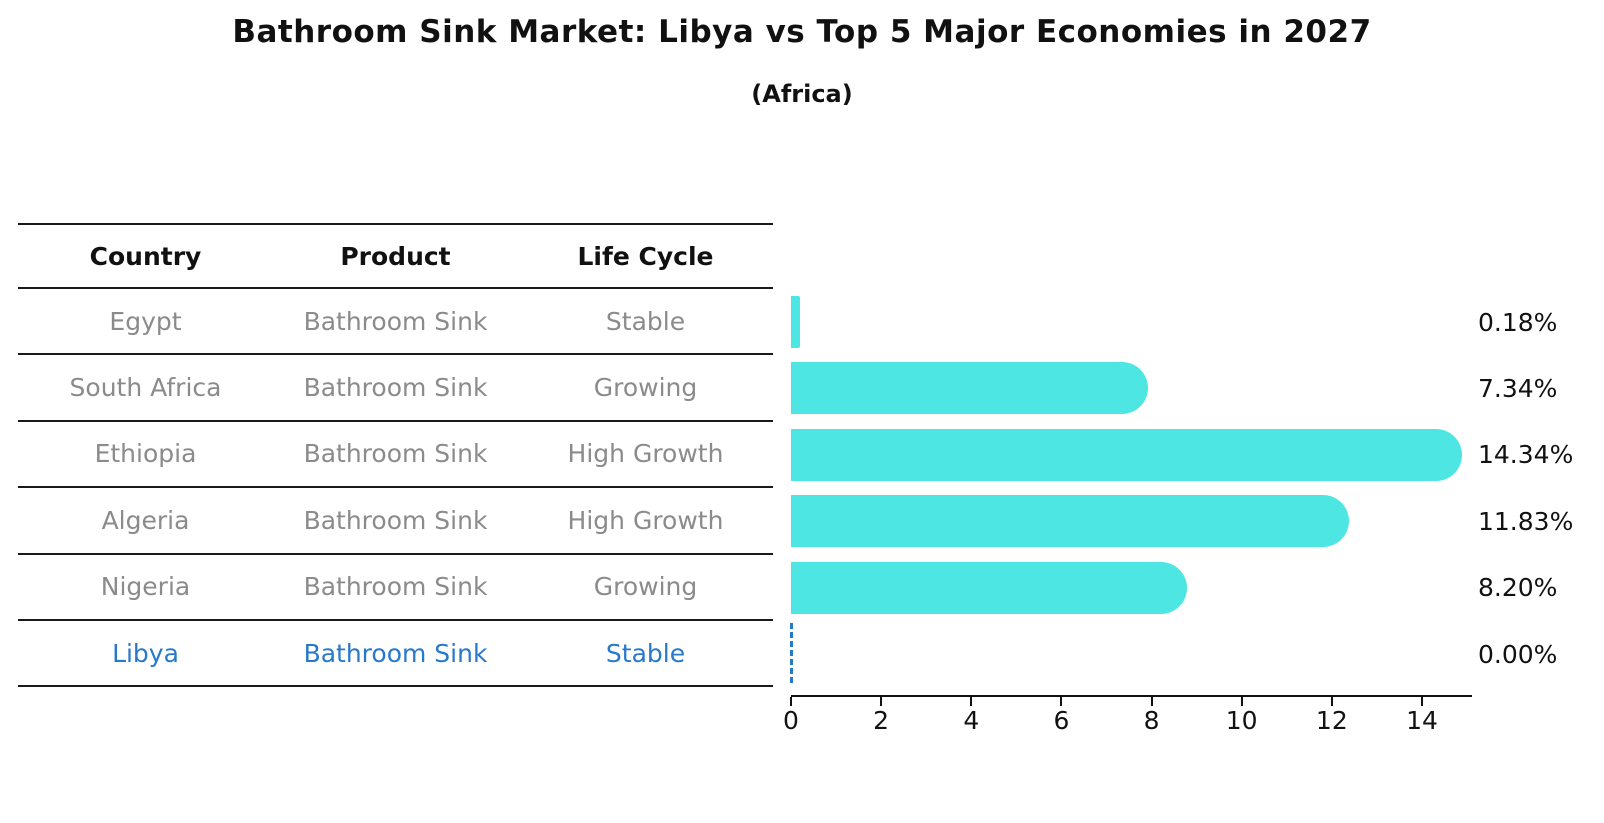 This screenshot has width=1604, height=823. I want to click on table-row: Algeria Bathroom Sink High Growth, so click(395, 521).